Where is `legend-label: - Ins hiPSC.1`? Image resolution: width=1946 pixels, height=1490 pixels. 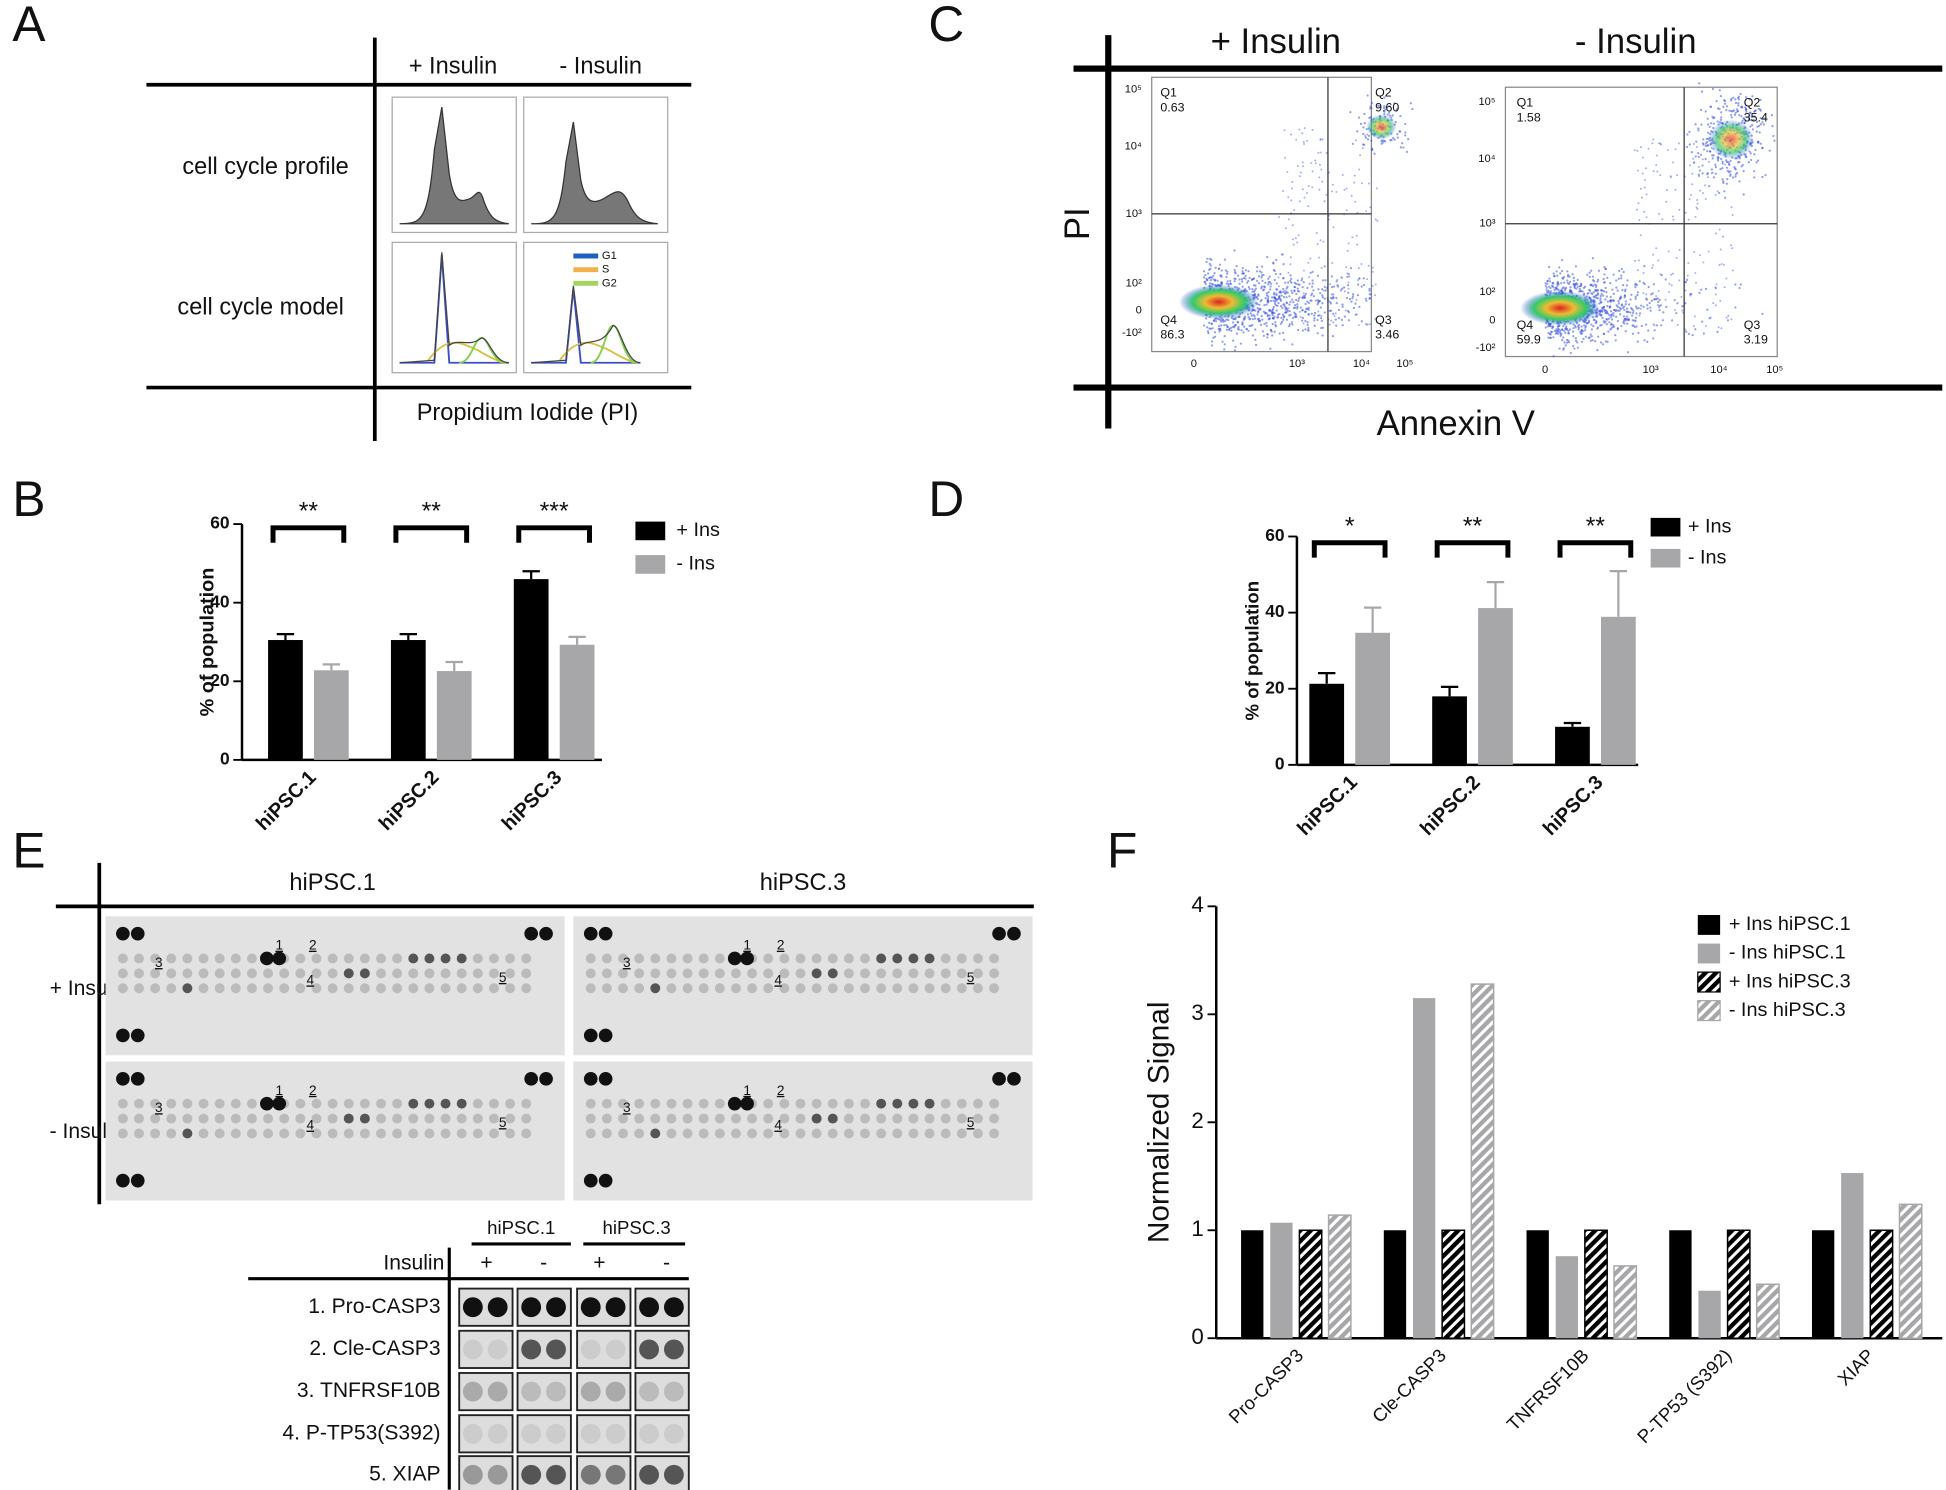 legend-label: - Ins hiPSC.1 is located at coordinates (1787, 953).